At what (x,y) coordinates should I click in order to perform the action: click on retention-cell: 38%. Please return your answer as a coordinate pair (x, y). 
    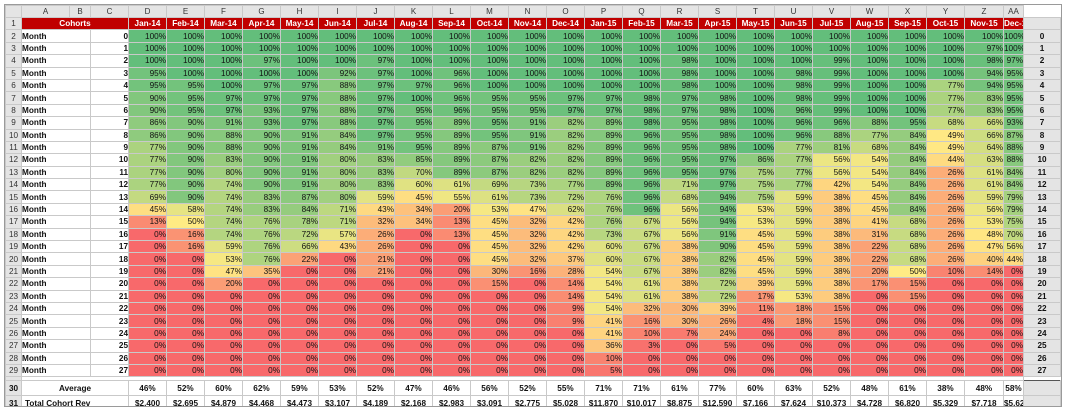
    Looking at the image, I should click on (831, 284).